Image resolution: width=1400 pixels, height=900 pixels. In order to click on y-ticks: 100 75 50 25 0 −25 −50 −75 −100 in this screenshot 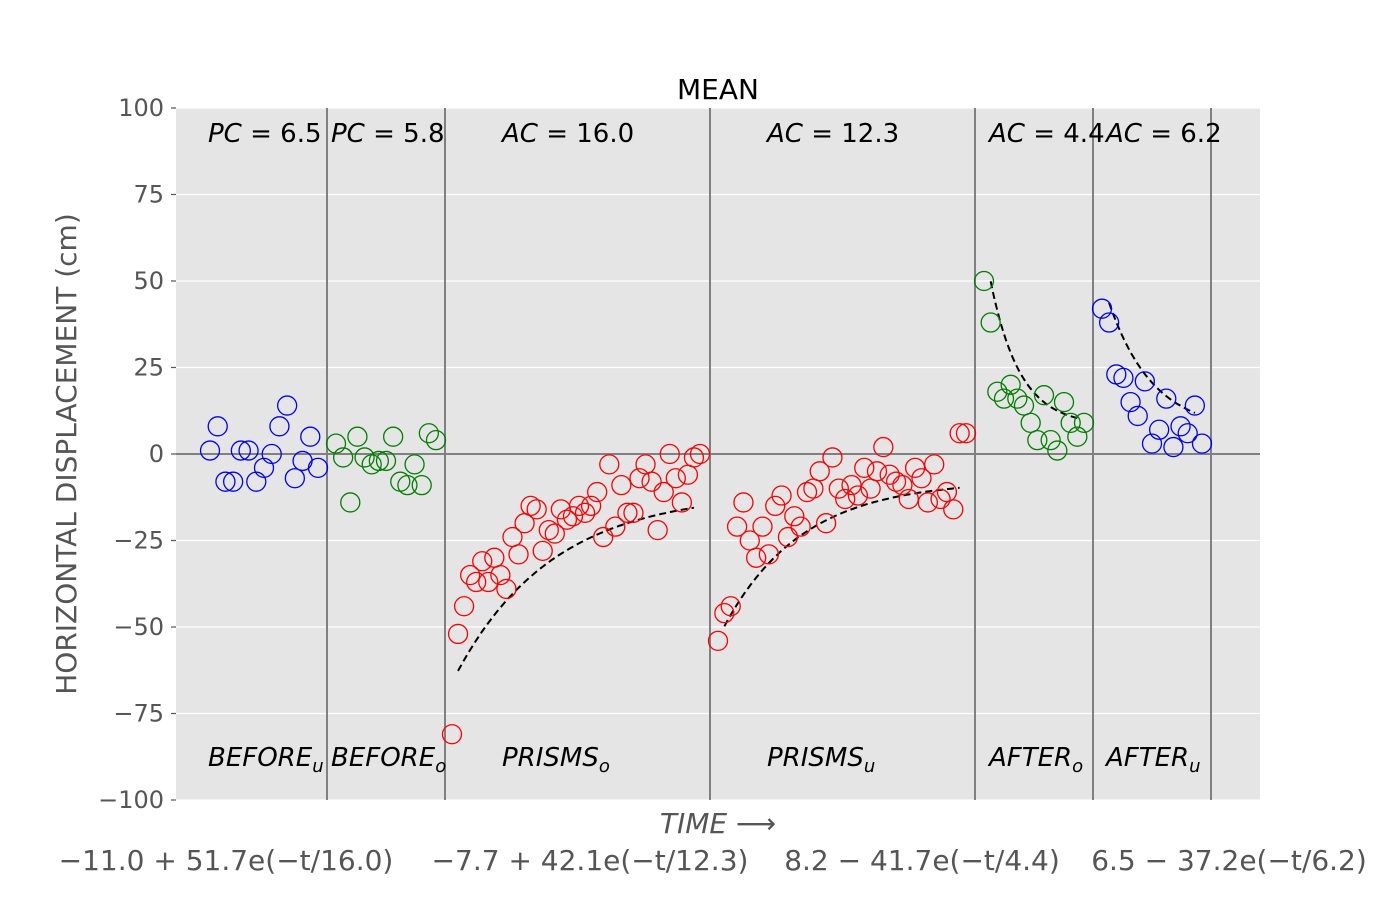, I will do `click(137, 454)`.